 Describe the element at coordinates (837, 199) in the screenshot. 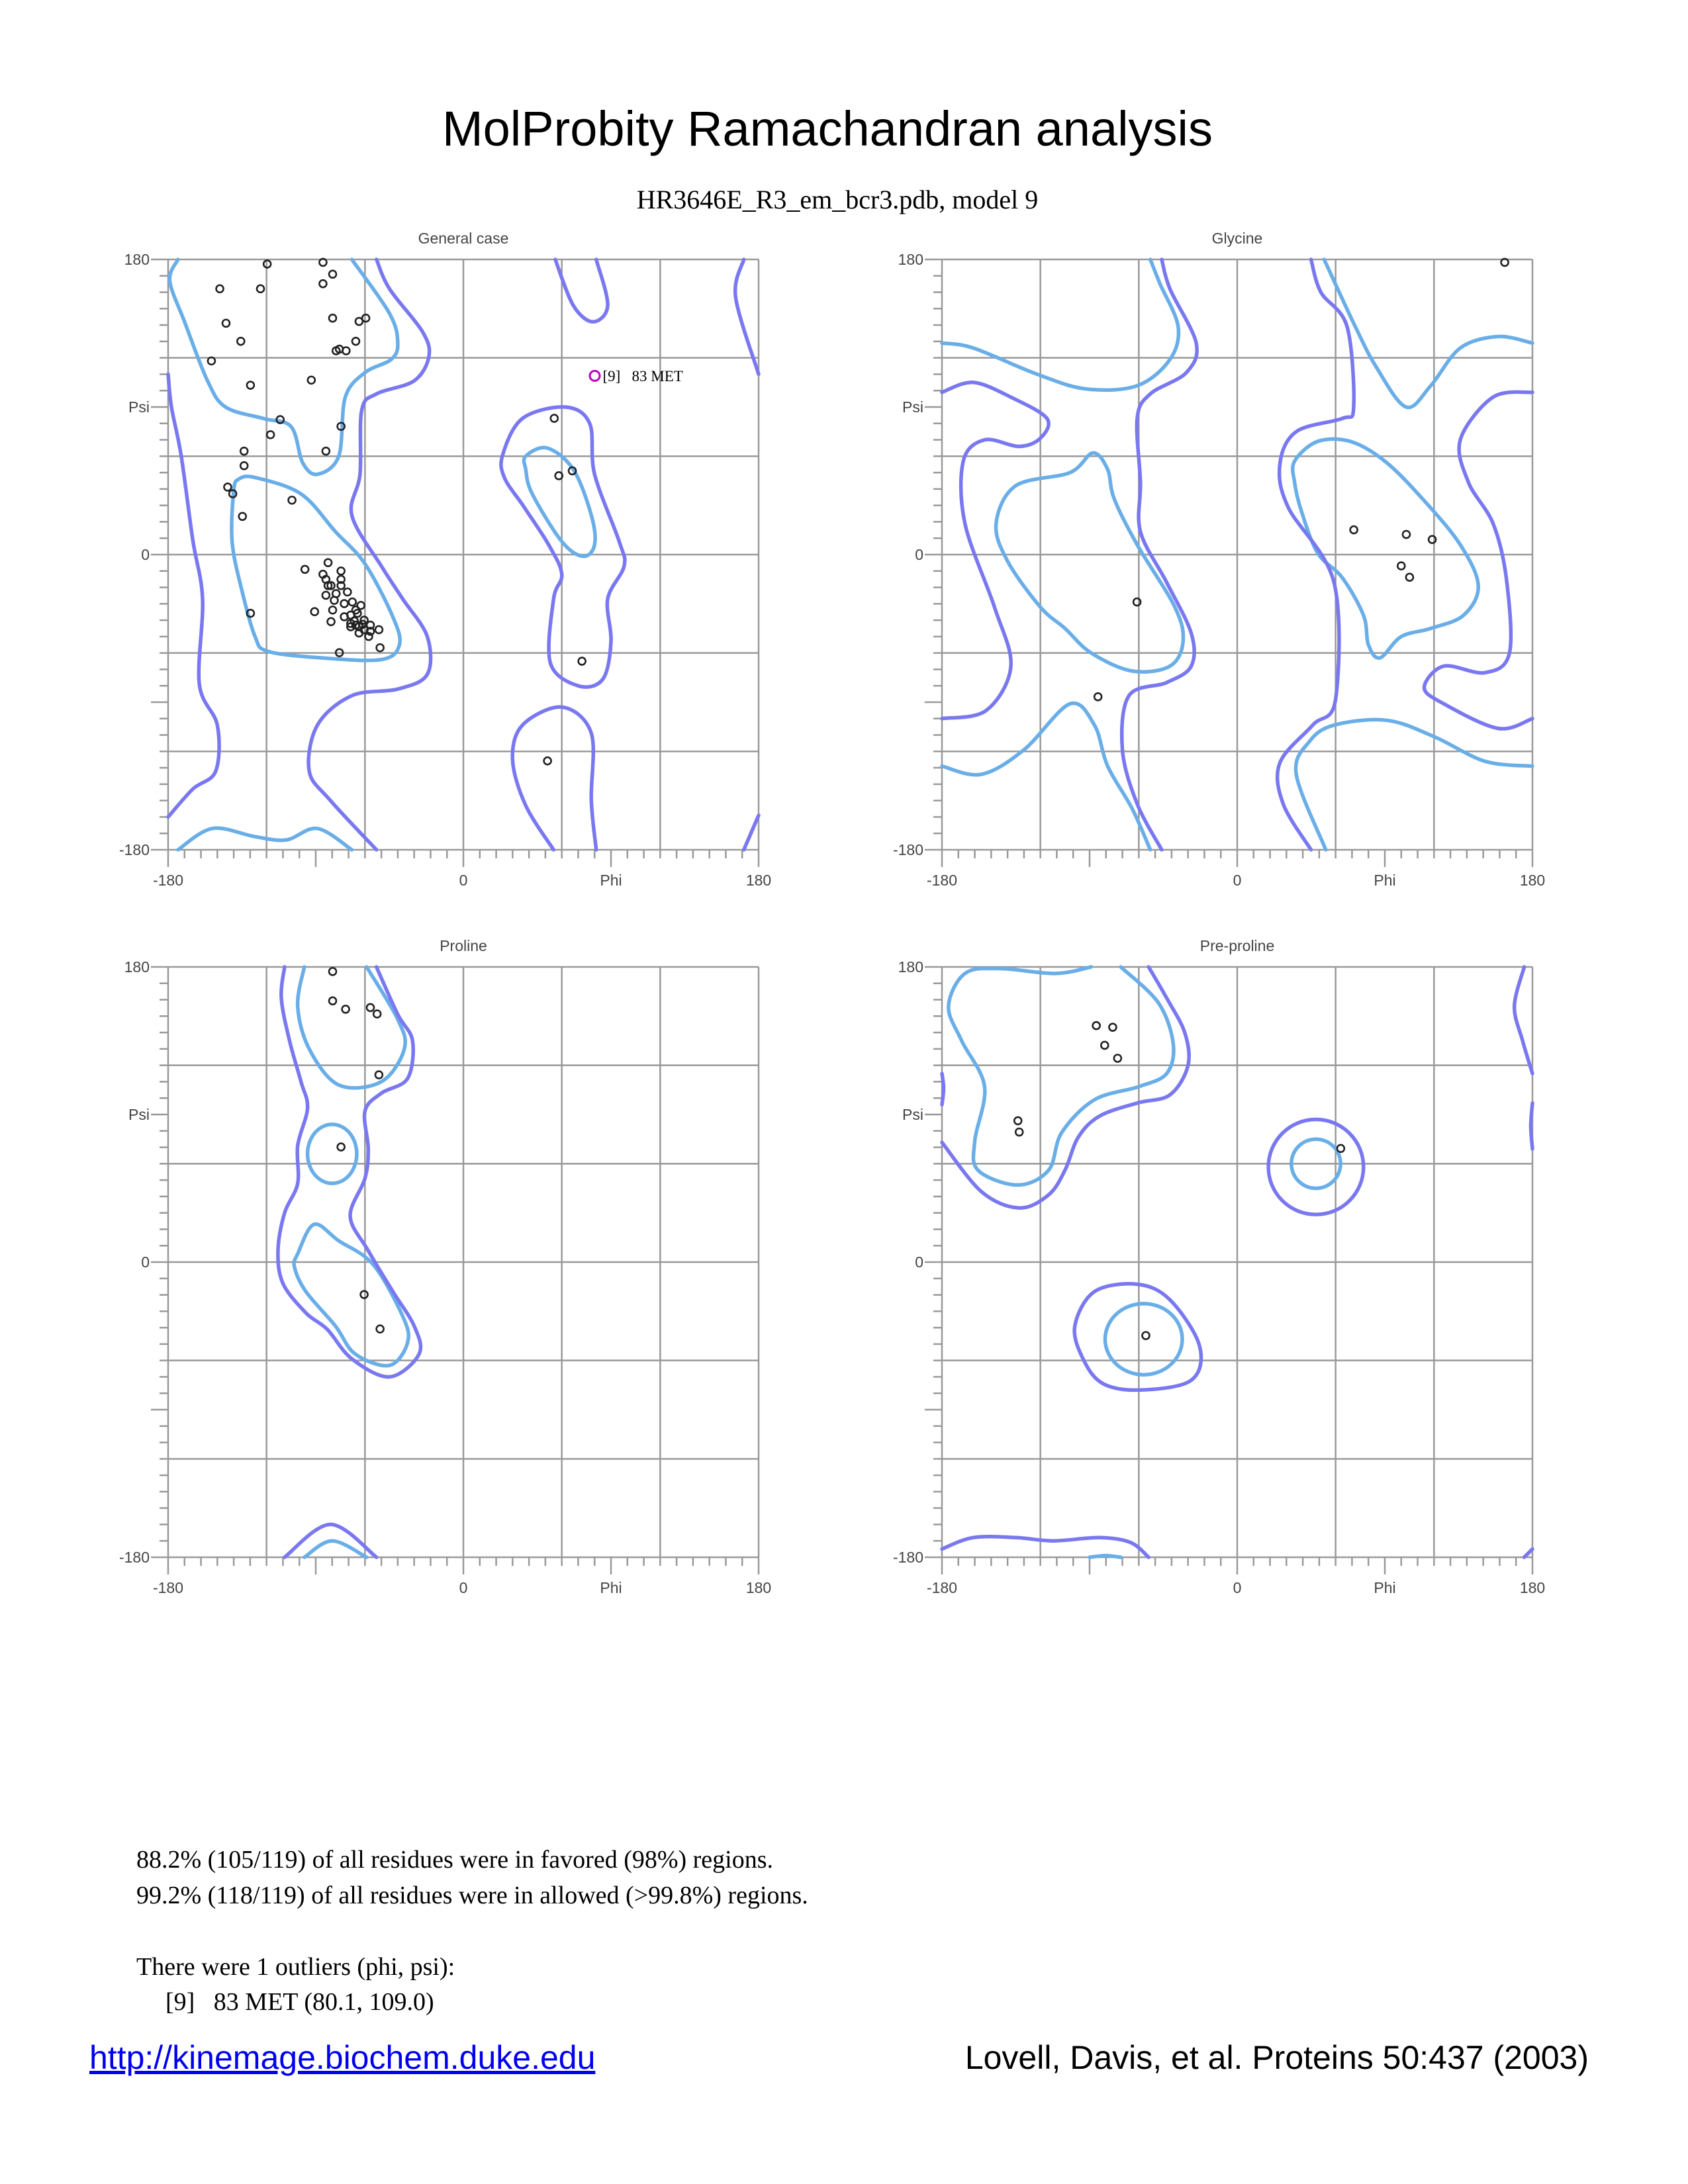

I see `page-subtitle: HR3646E_R3_em_bcr3.pdb, model 9` at that location.